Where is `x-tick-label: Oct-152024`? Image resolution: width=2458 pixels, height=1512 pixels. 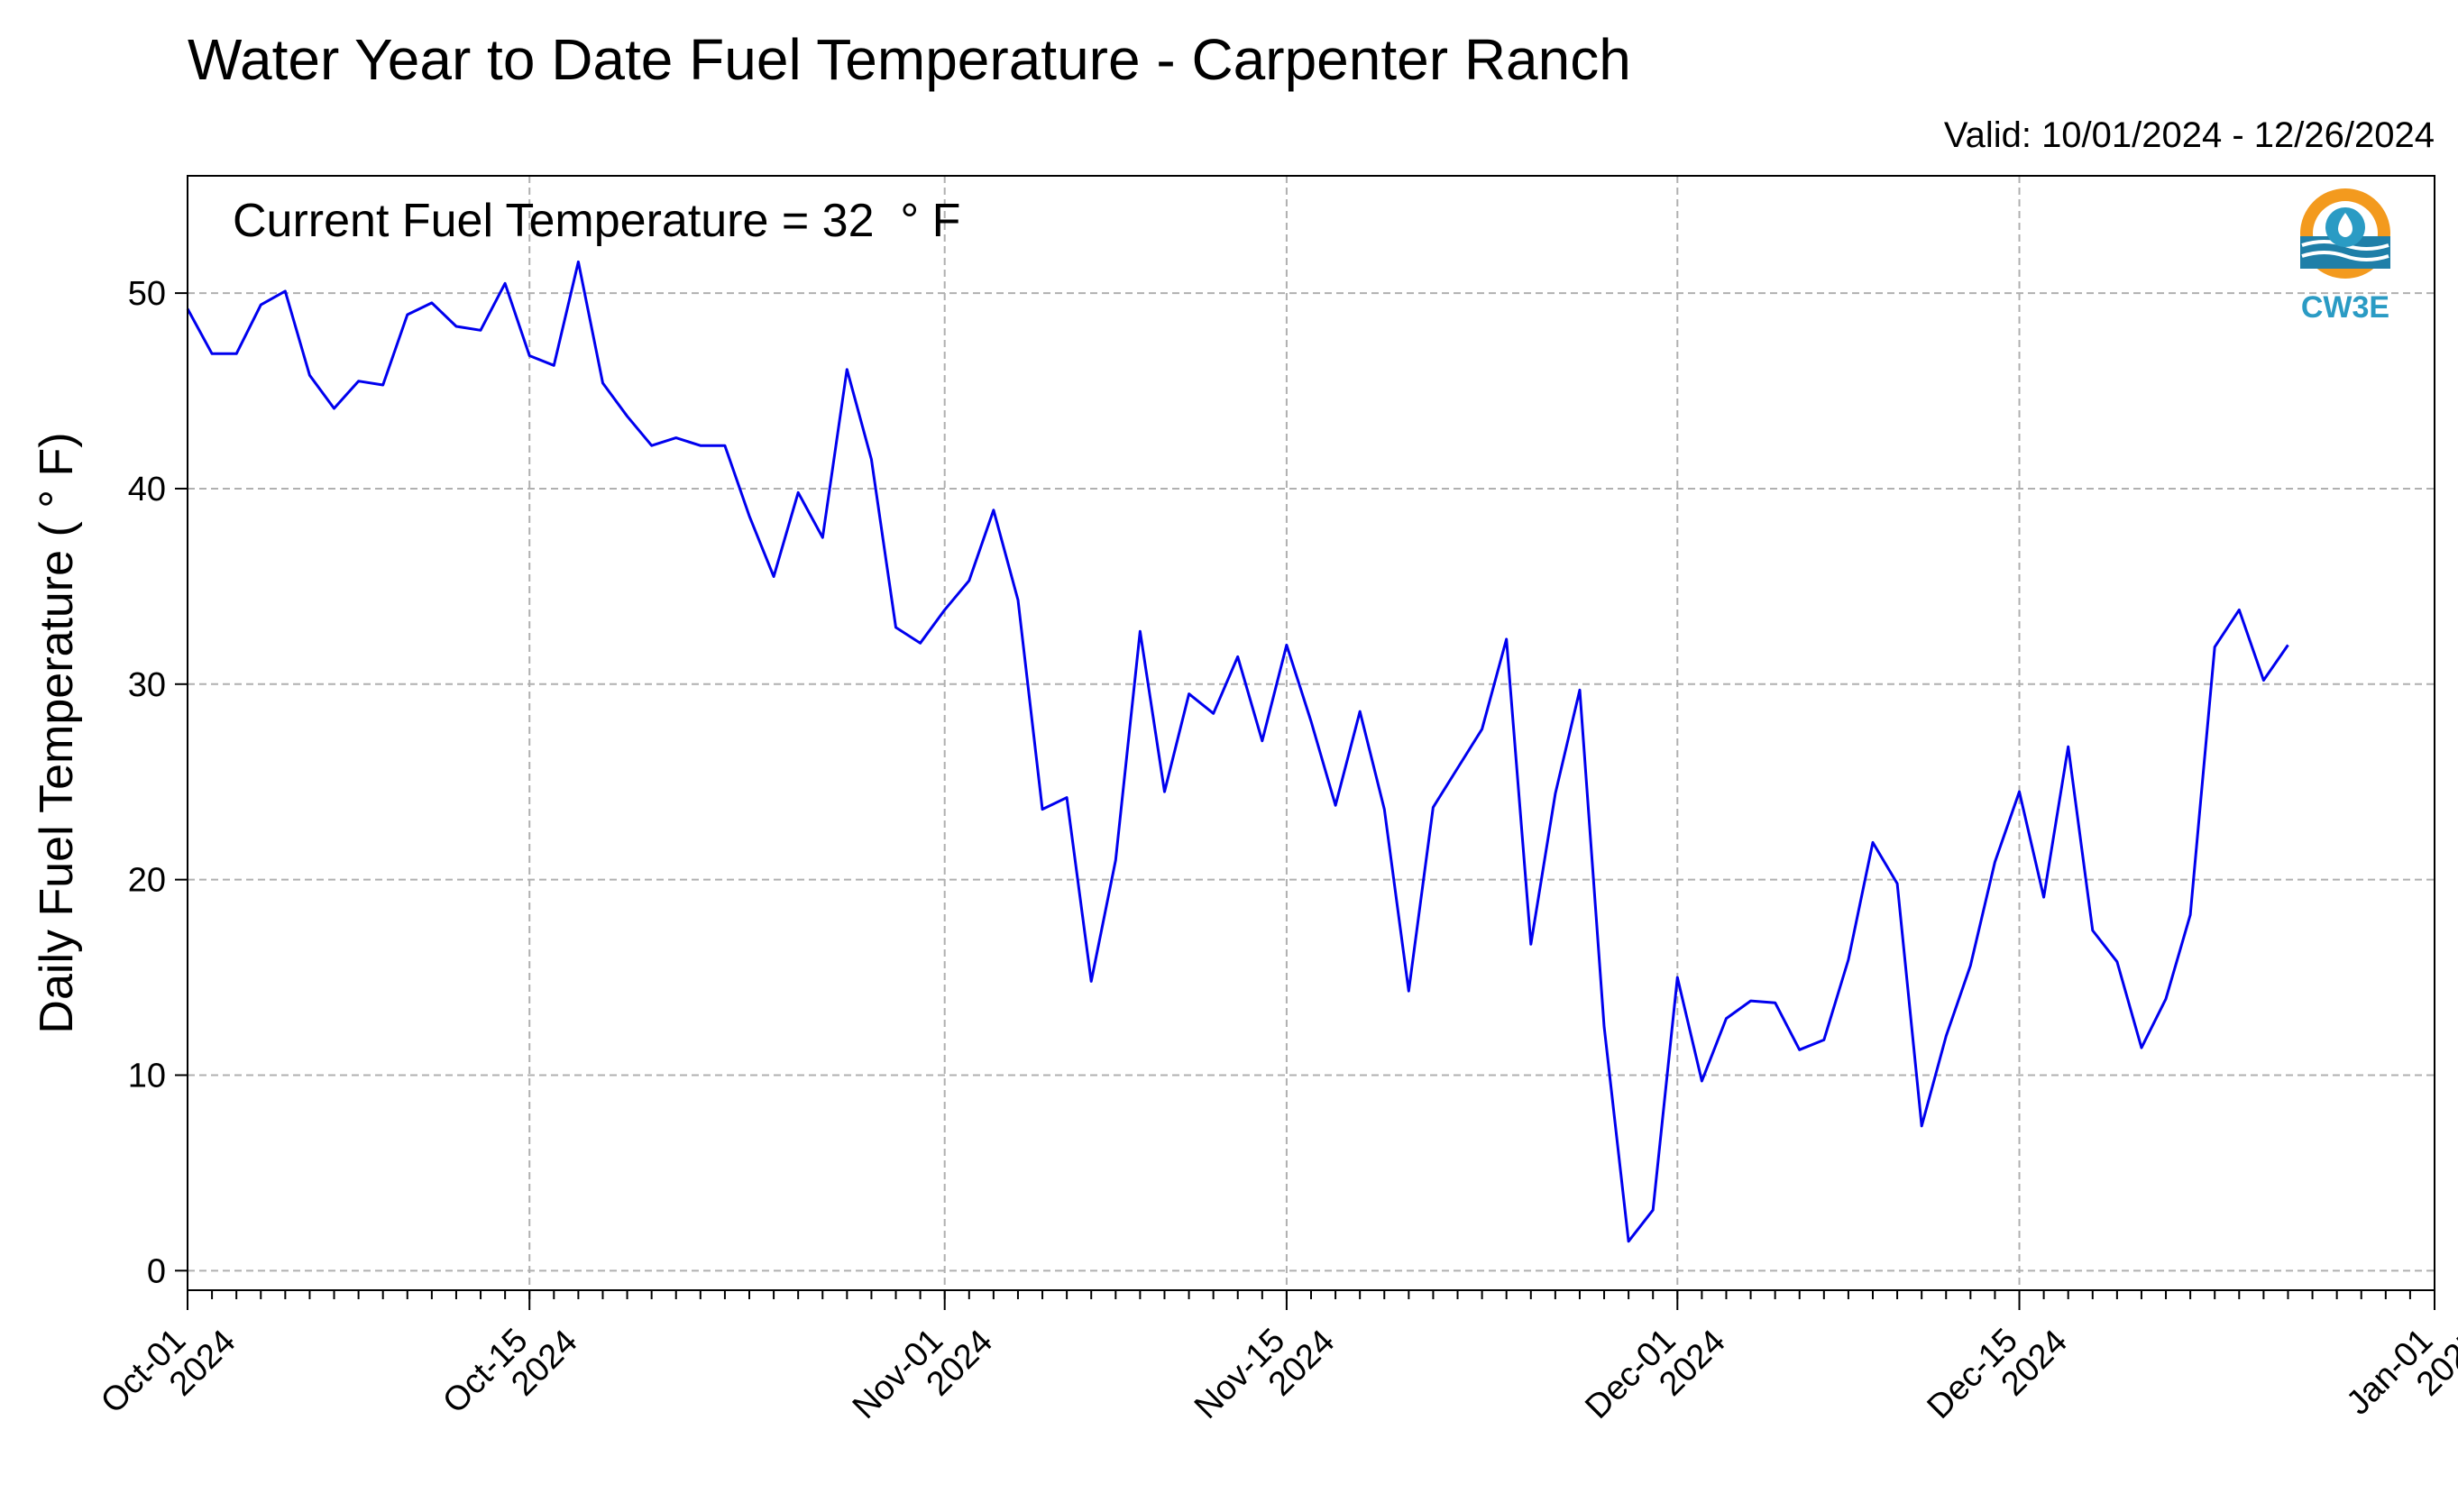 x-tick-label: Oct-152024 is located at coordinates (510, 1371).